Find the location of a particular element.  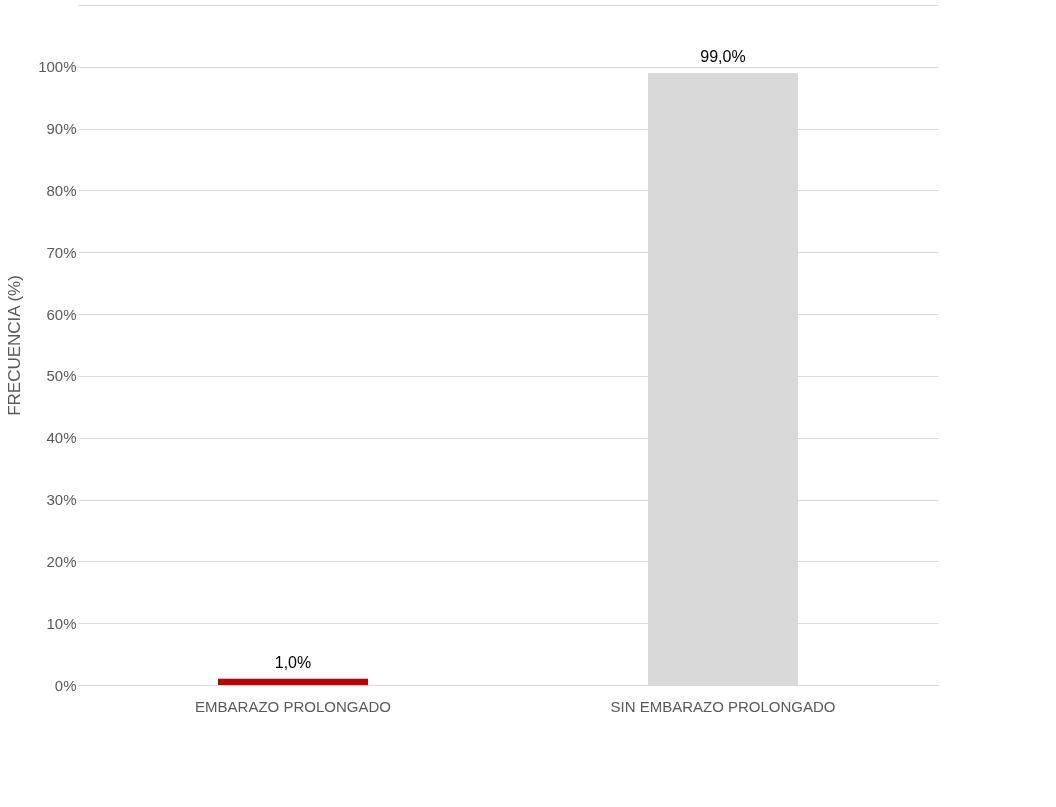

data-label: 99,0% is located at coordinates (723, 56).